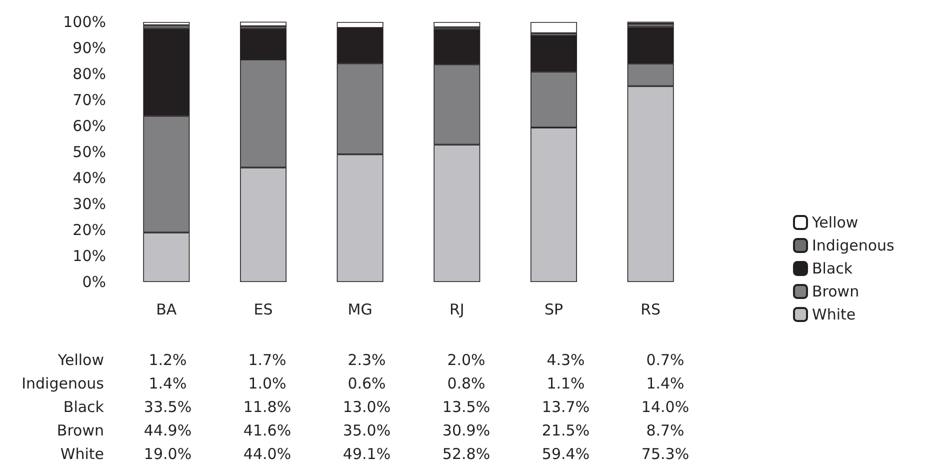 The width and height of the screenshot is (937, 470). What do you see at coordinates (89, 74) in the screenshot?
I see `y-tick-label: 80%` at bounding box center [89, 74].